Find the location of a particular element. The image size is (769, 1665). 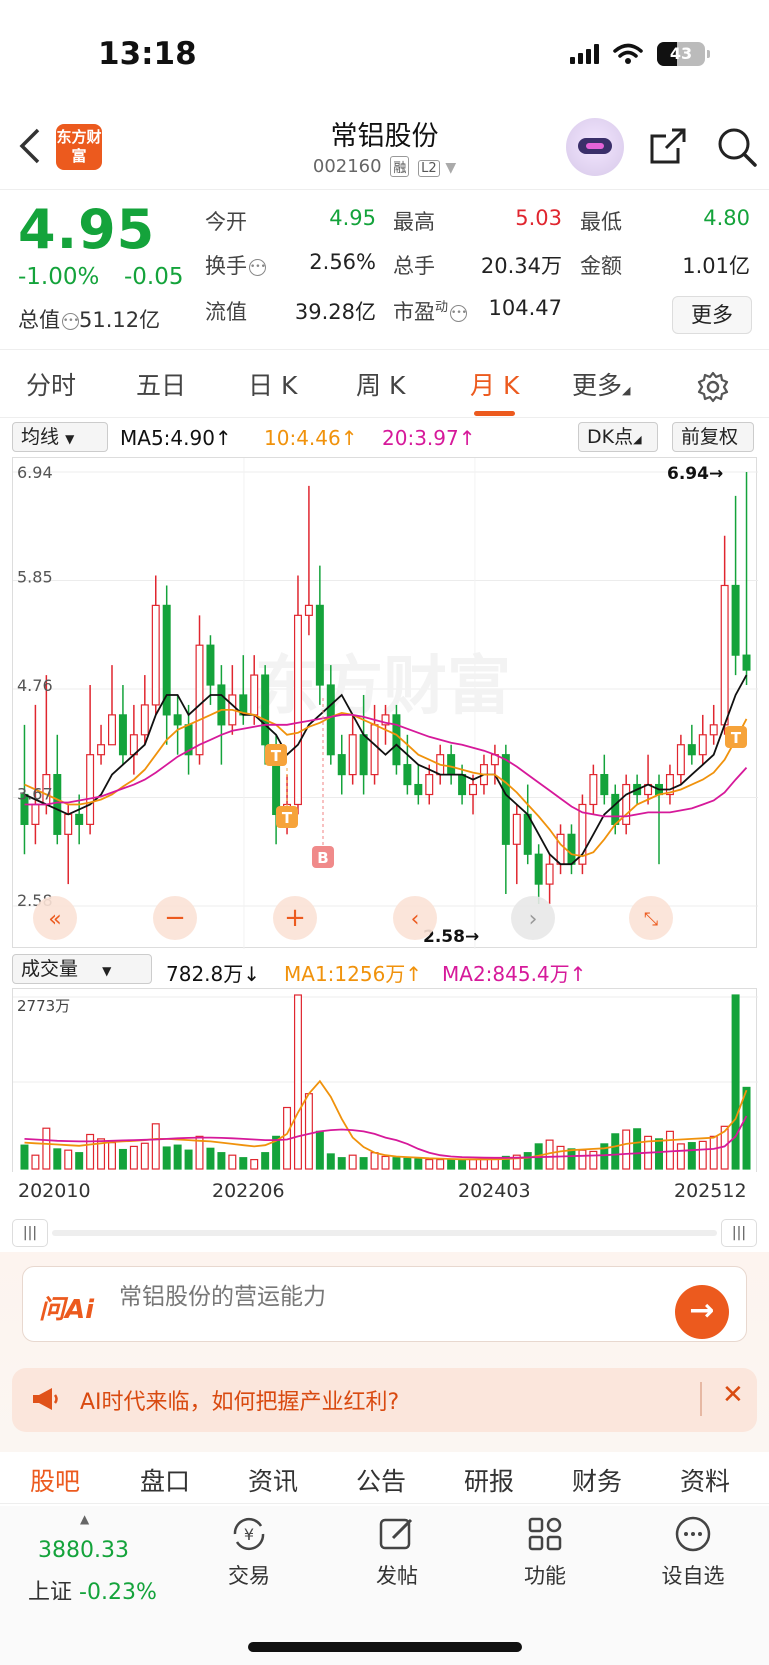

fullscreen-button: ⤡ is located at coordinates (651, 918).